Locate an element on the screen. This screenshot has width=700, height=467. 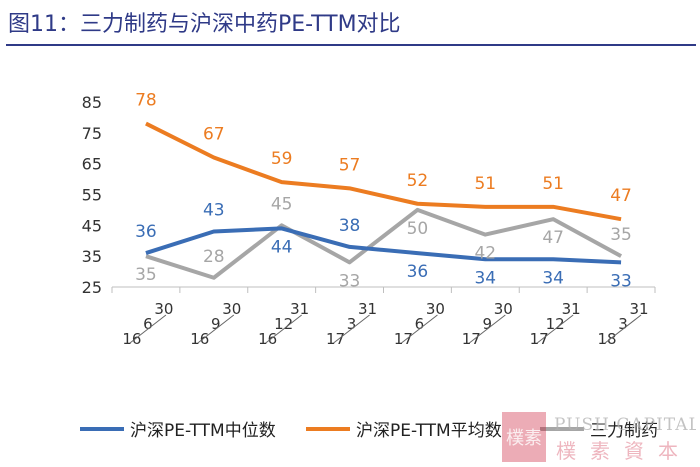
y-tick-label: 45 is located at coordinates (92, 225).